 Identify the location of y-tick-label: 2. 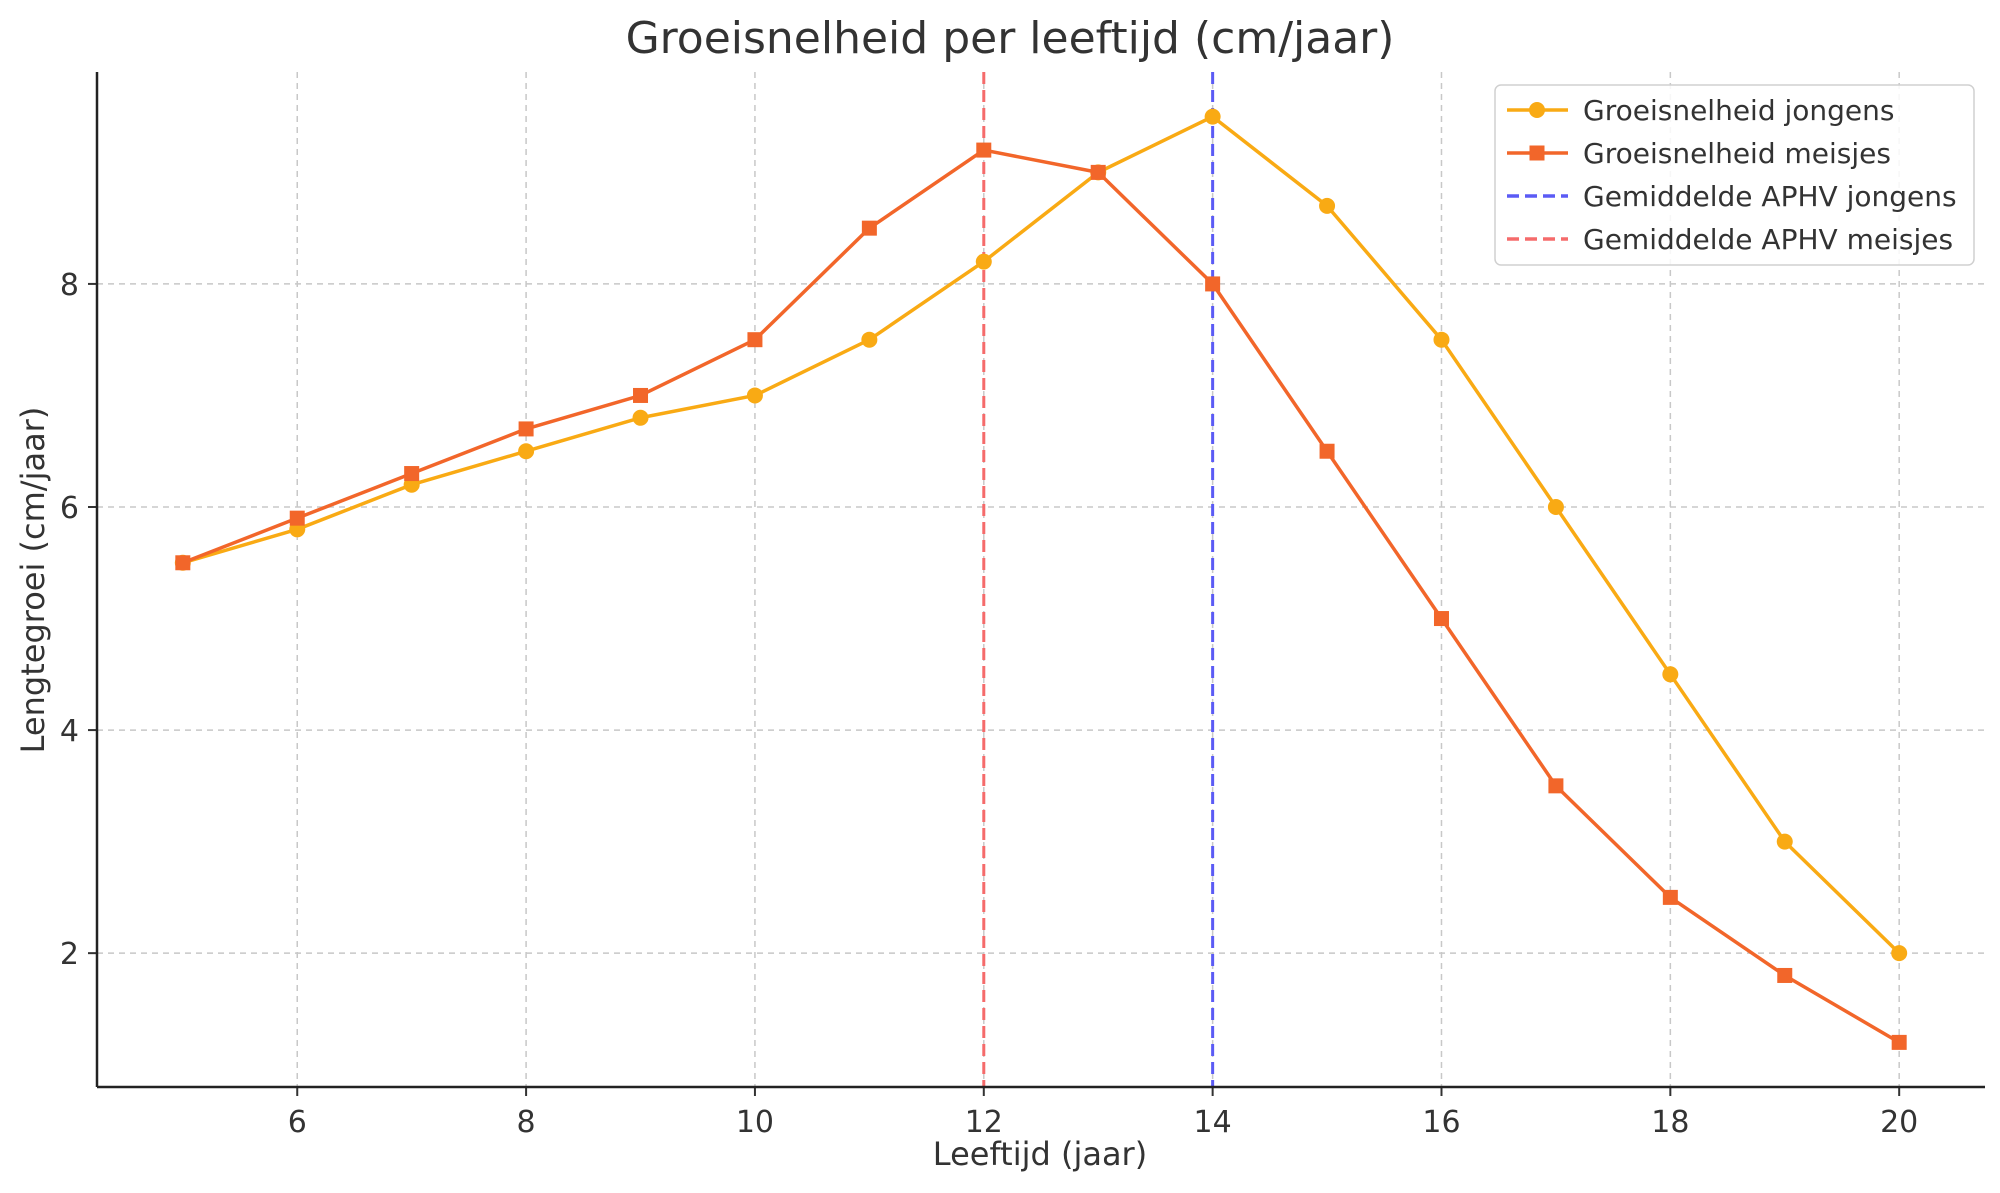
(69, 954).